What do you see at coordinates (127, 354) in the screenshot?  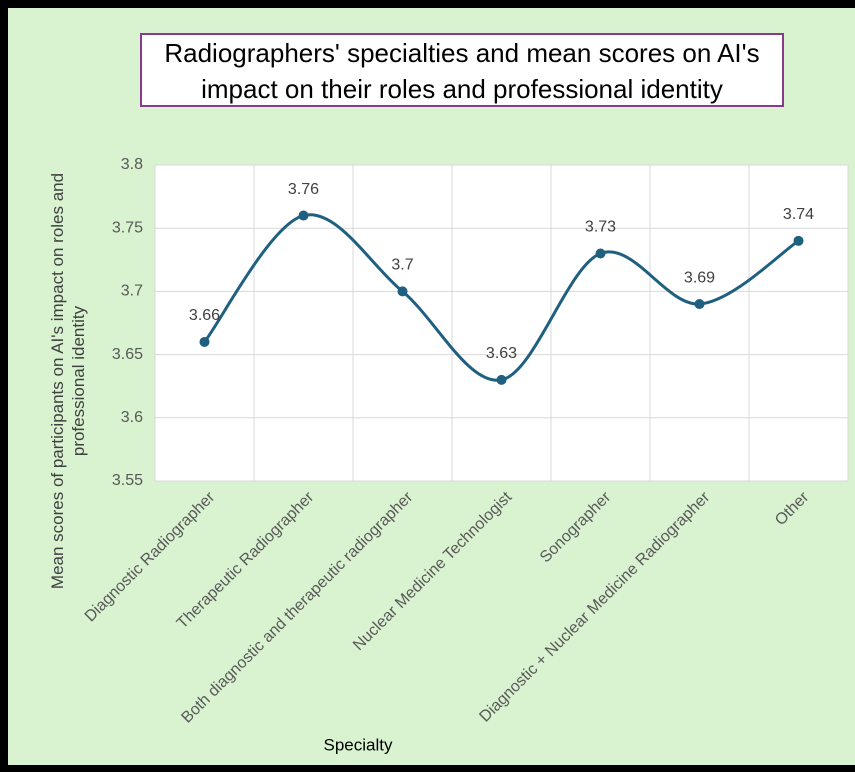 I see `y-tick-label: 3.65` at bounding box center [127, 354].